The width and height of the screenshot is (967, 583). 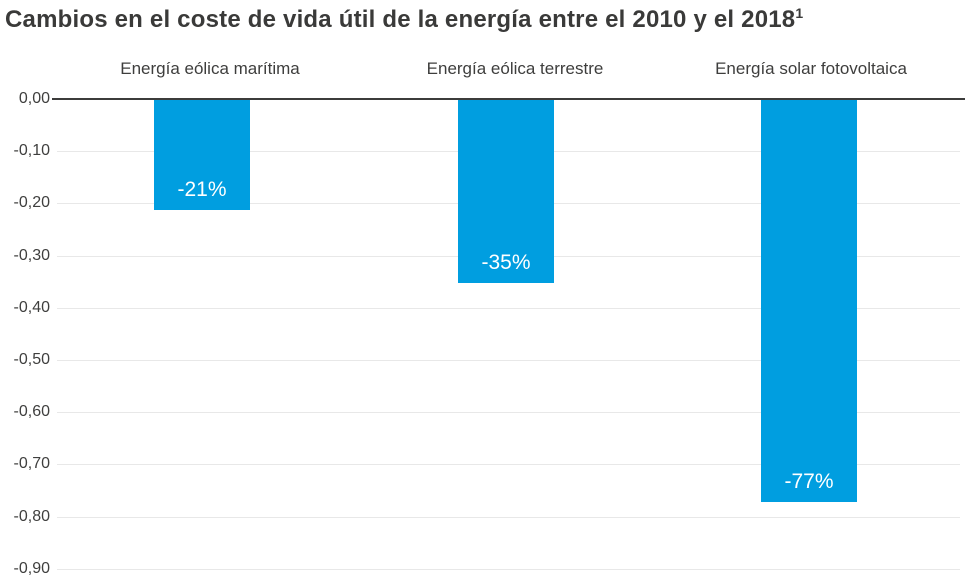 I want to click on y-axis-tick-label: -0,10, so click(x=31, y=151).